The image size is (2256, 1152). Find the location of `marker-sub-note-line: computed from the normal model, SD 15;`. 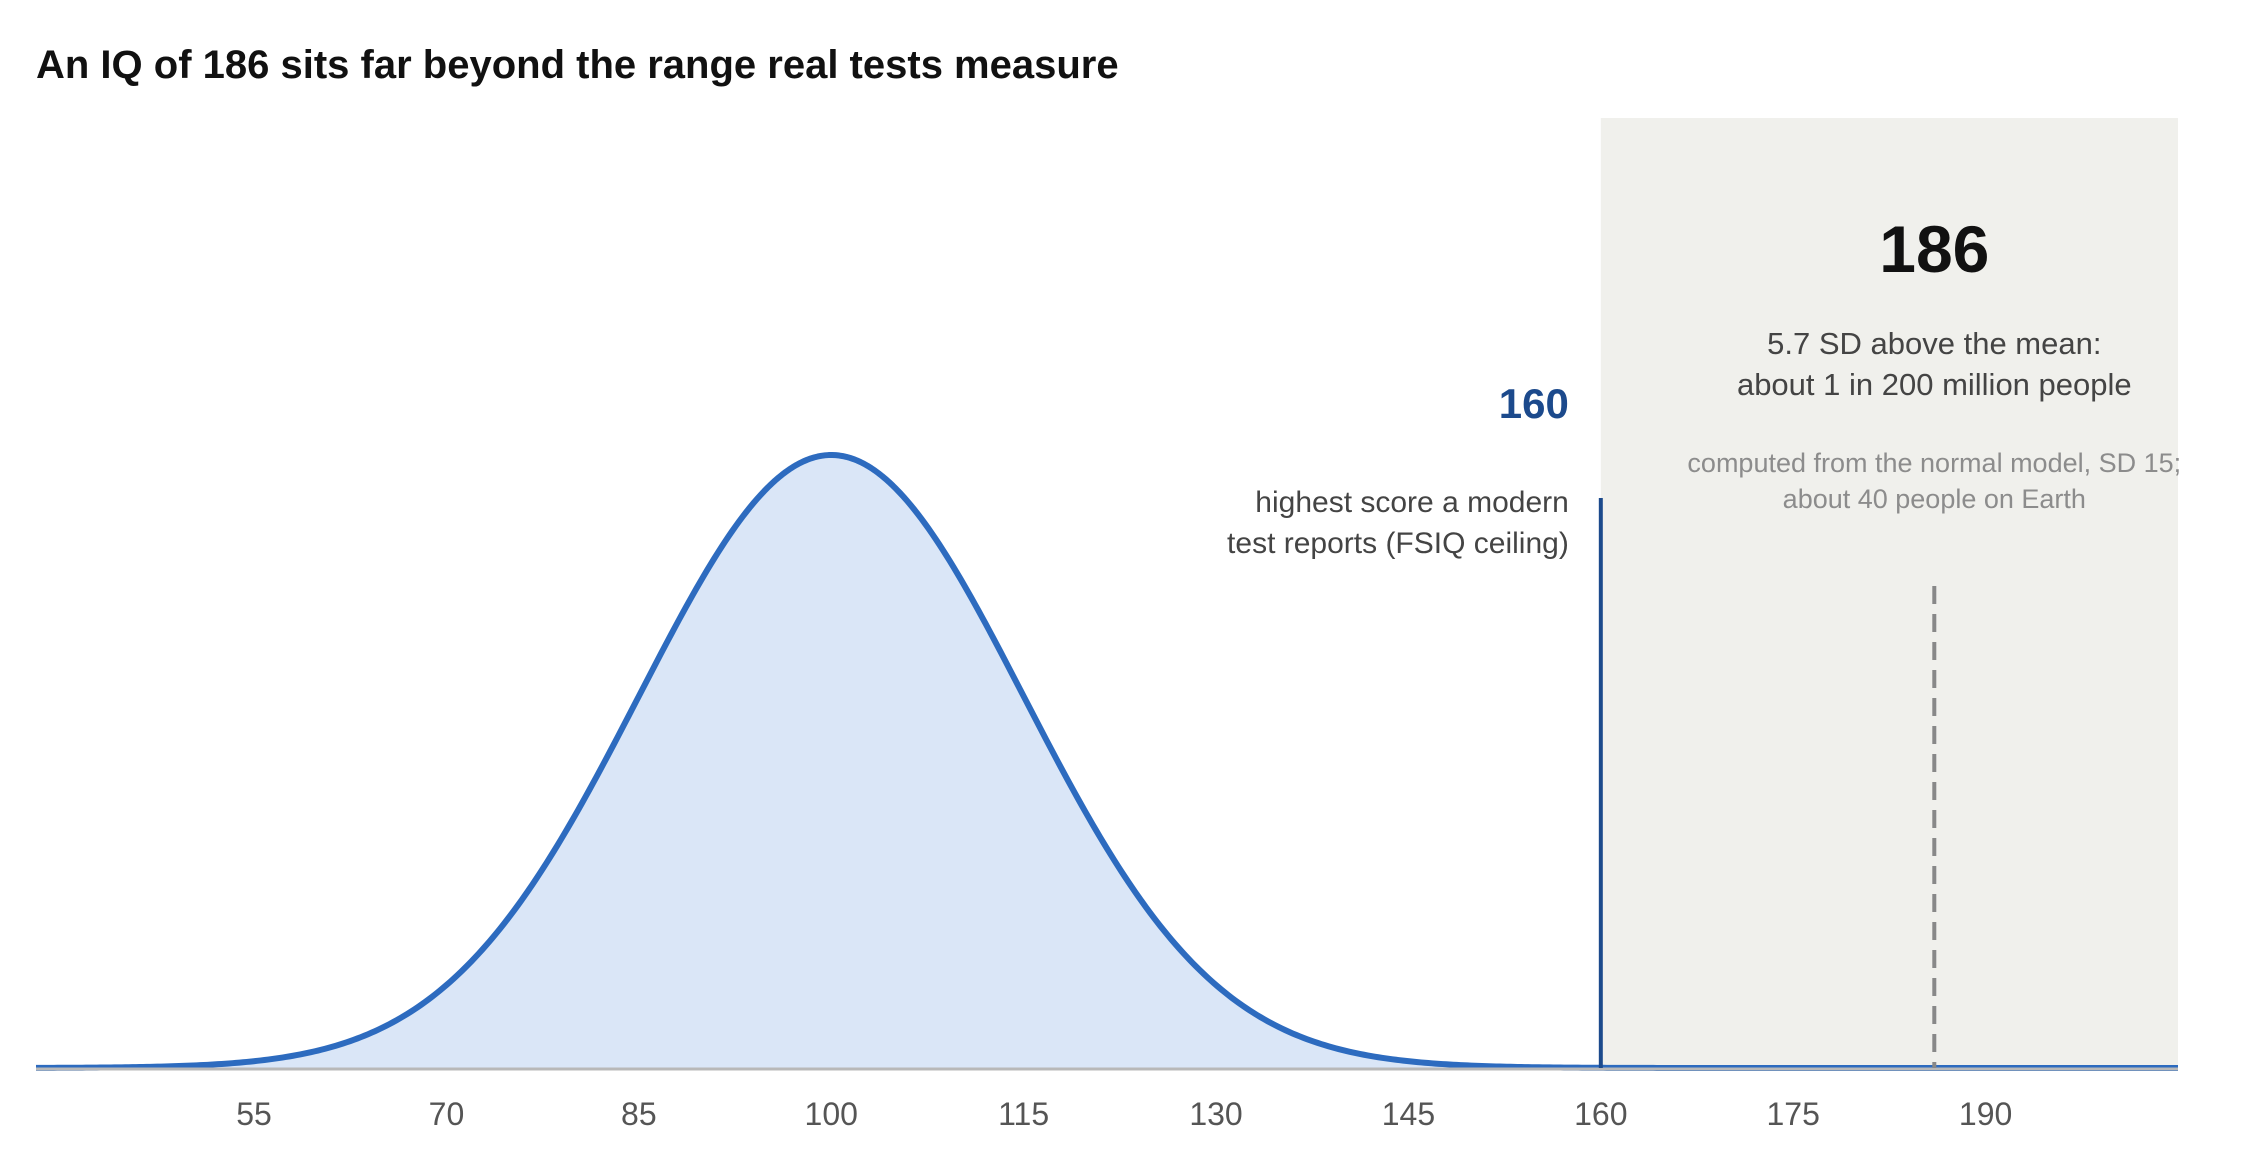

marker-sub-note-line: computed from the normal model, SD 15; is located at coordinates (1934, 463).